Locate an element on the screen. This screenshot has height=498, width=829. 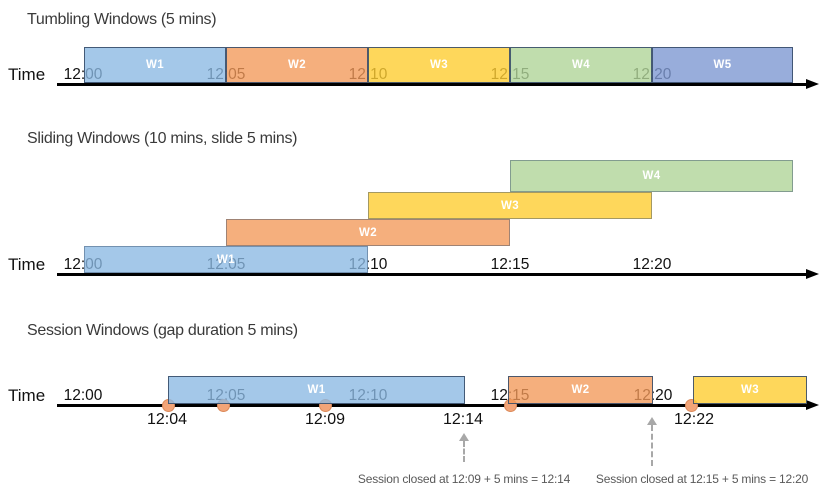
tick-label: 12:15 is located at coordinates (510, 264).